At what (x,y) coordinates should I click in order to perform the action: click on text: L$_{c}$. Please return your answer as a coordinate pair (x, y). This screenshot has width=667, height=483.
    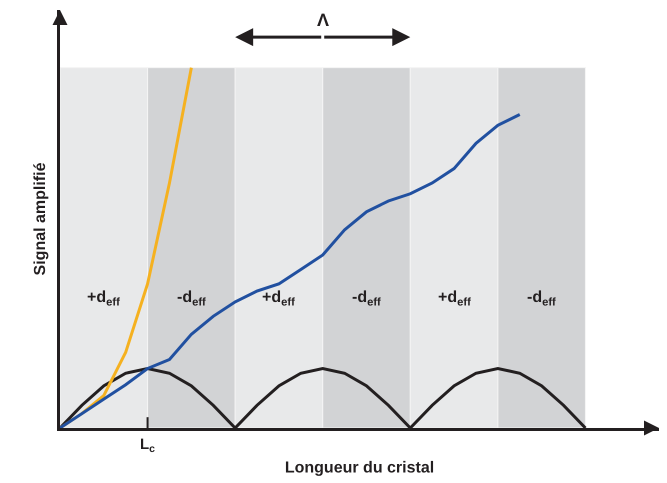
    Looking at the image, I should click on (148, 446).